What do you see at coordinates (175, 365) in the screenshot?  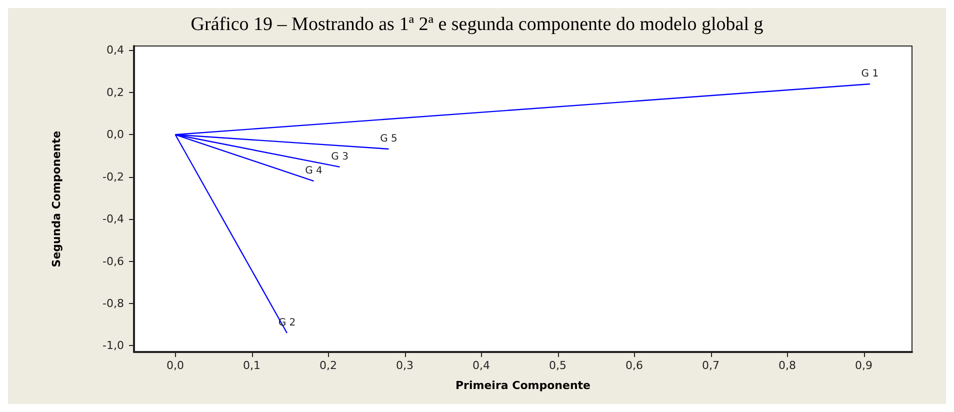 I see `x-tick-label: 0,0` at bounding box center [175, 365].